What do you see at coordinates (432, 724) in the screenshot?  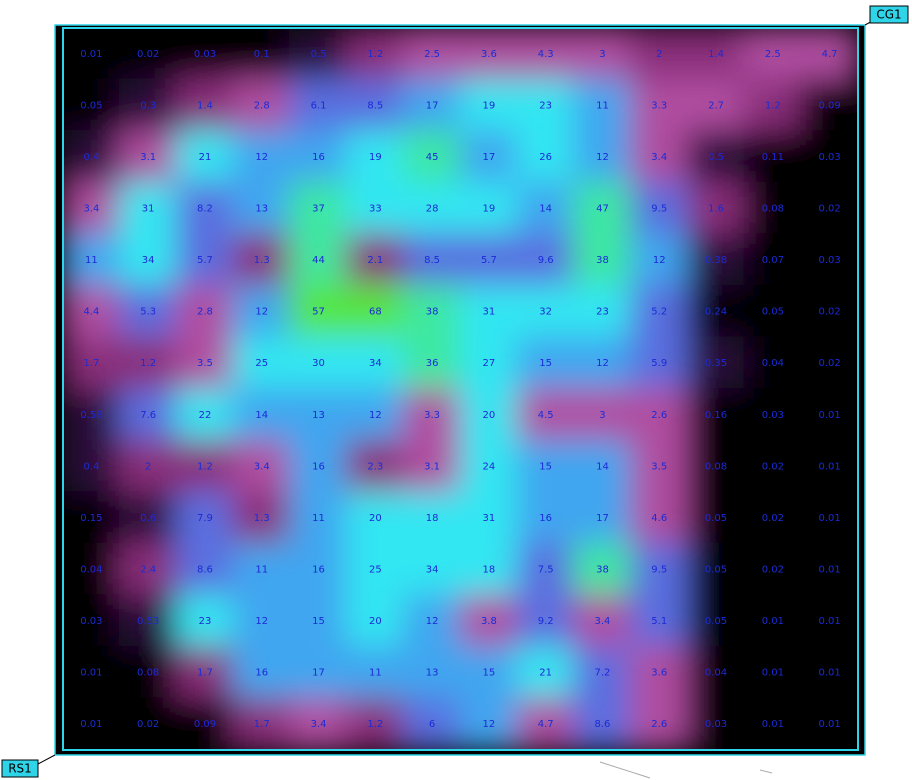 I see `grid-value: 6` at bounding box center [432, 724].